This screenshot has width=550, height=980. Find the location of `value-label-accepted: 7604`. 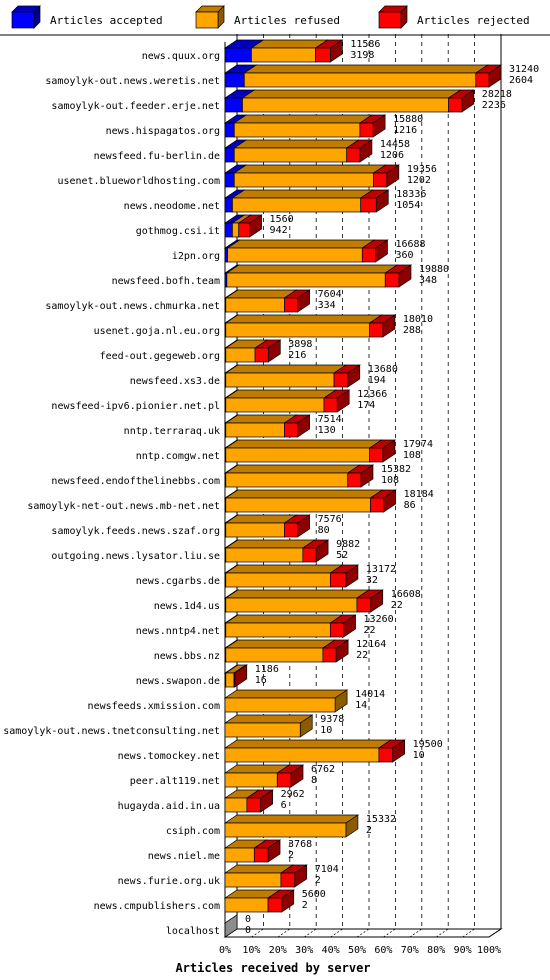

value-label-accepted: 7604 is located at coordinates (330, 294).